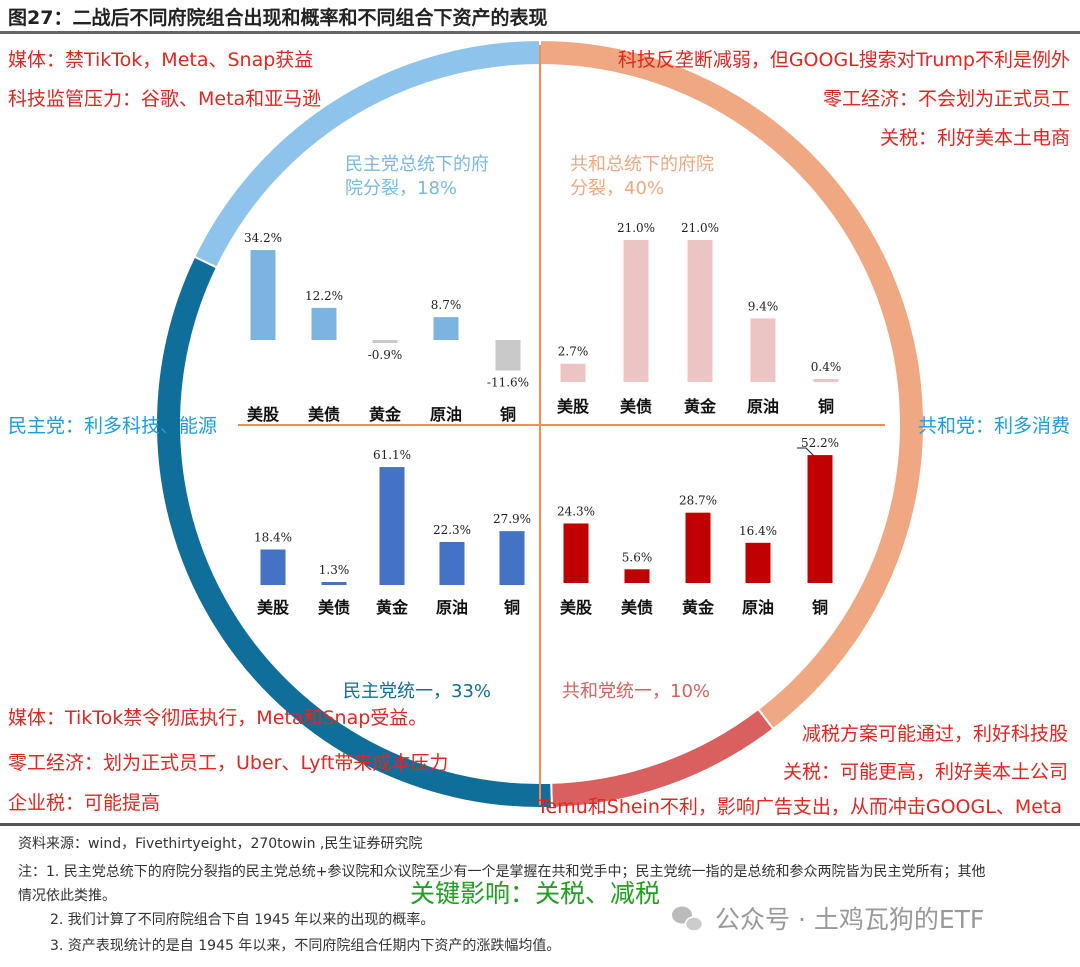 This screenshot has width=1080, height=967. What do you see at coordinates (535, 893) in the screenshot?
I see `key-impact: 关键影响：关税、减税` at bounding box center [535, 893].